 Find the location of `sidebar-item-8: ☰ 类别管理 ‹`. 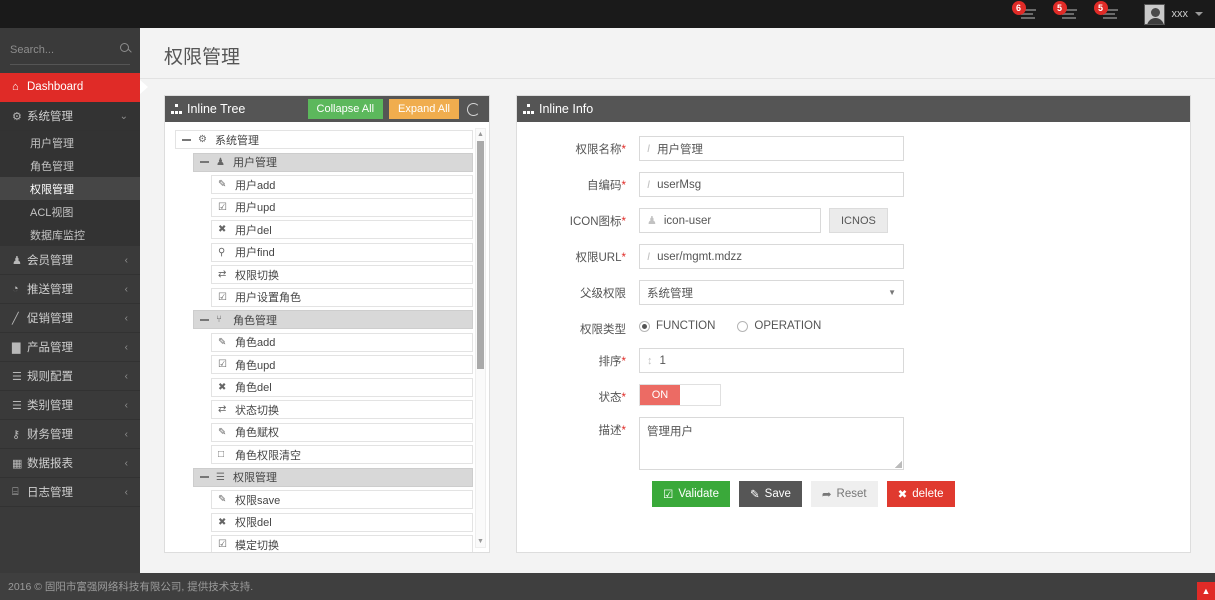

sidebar-item-8: ☰ 类别管理 ‹ is located at coordinates (70, 405).